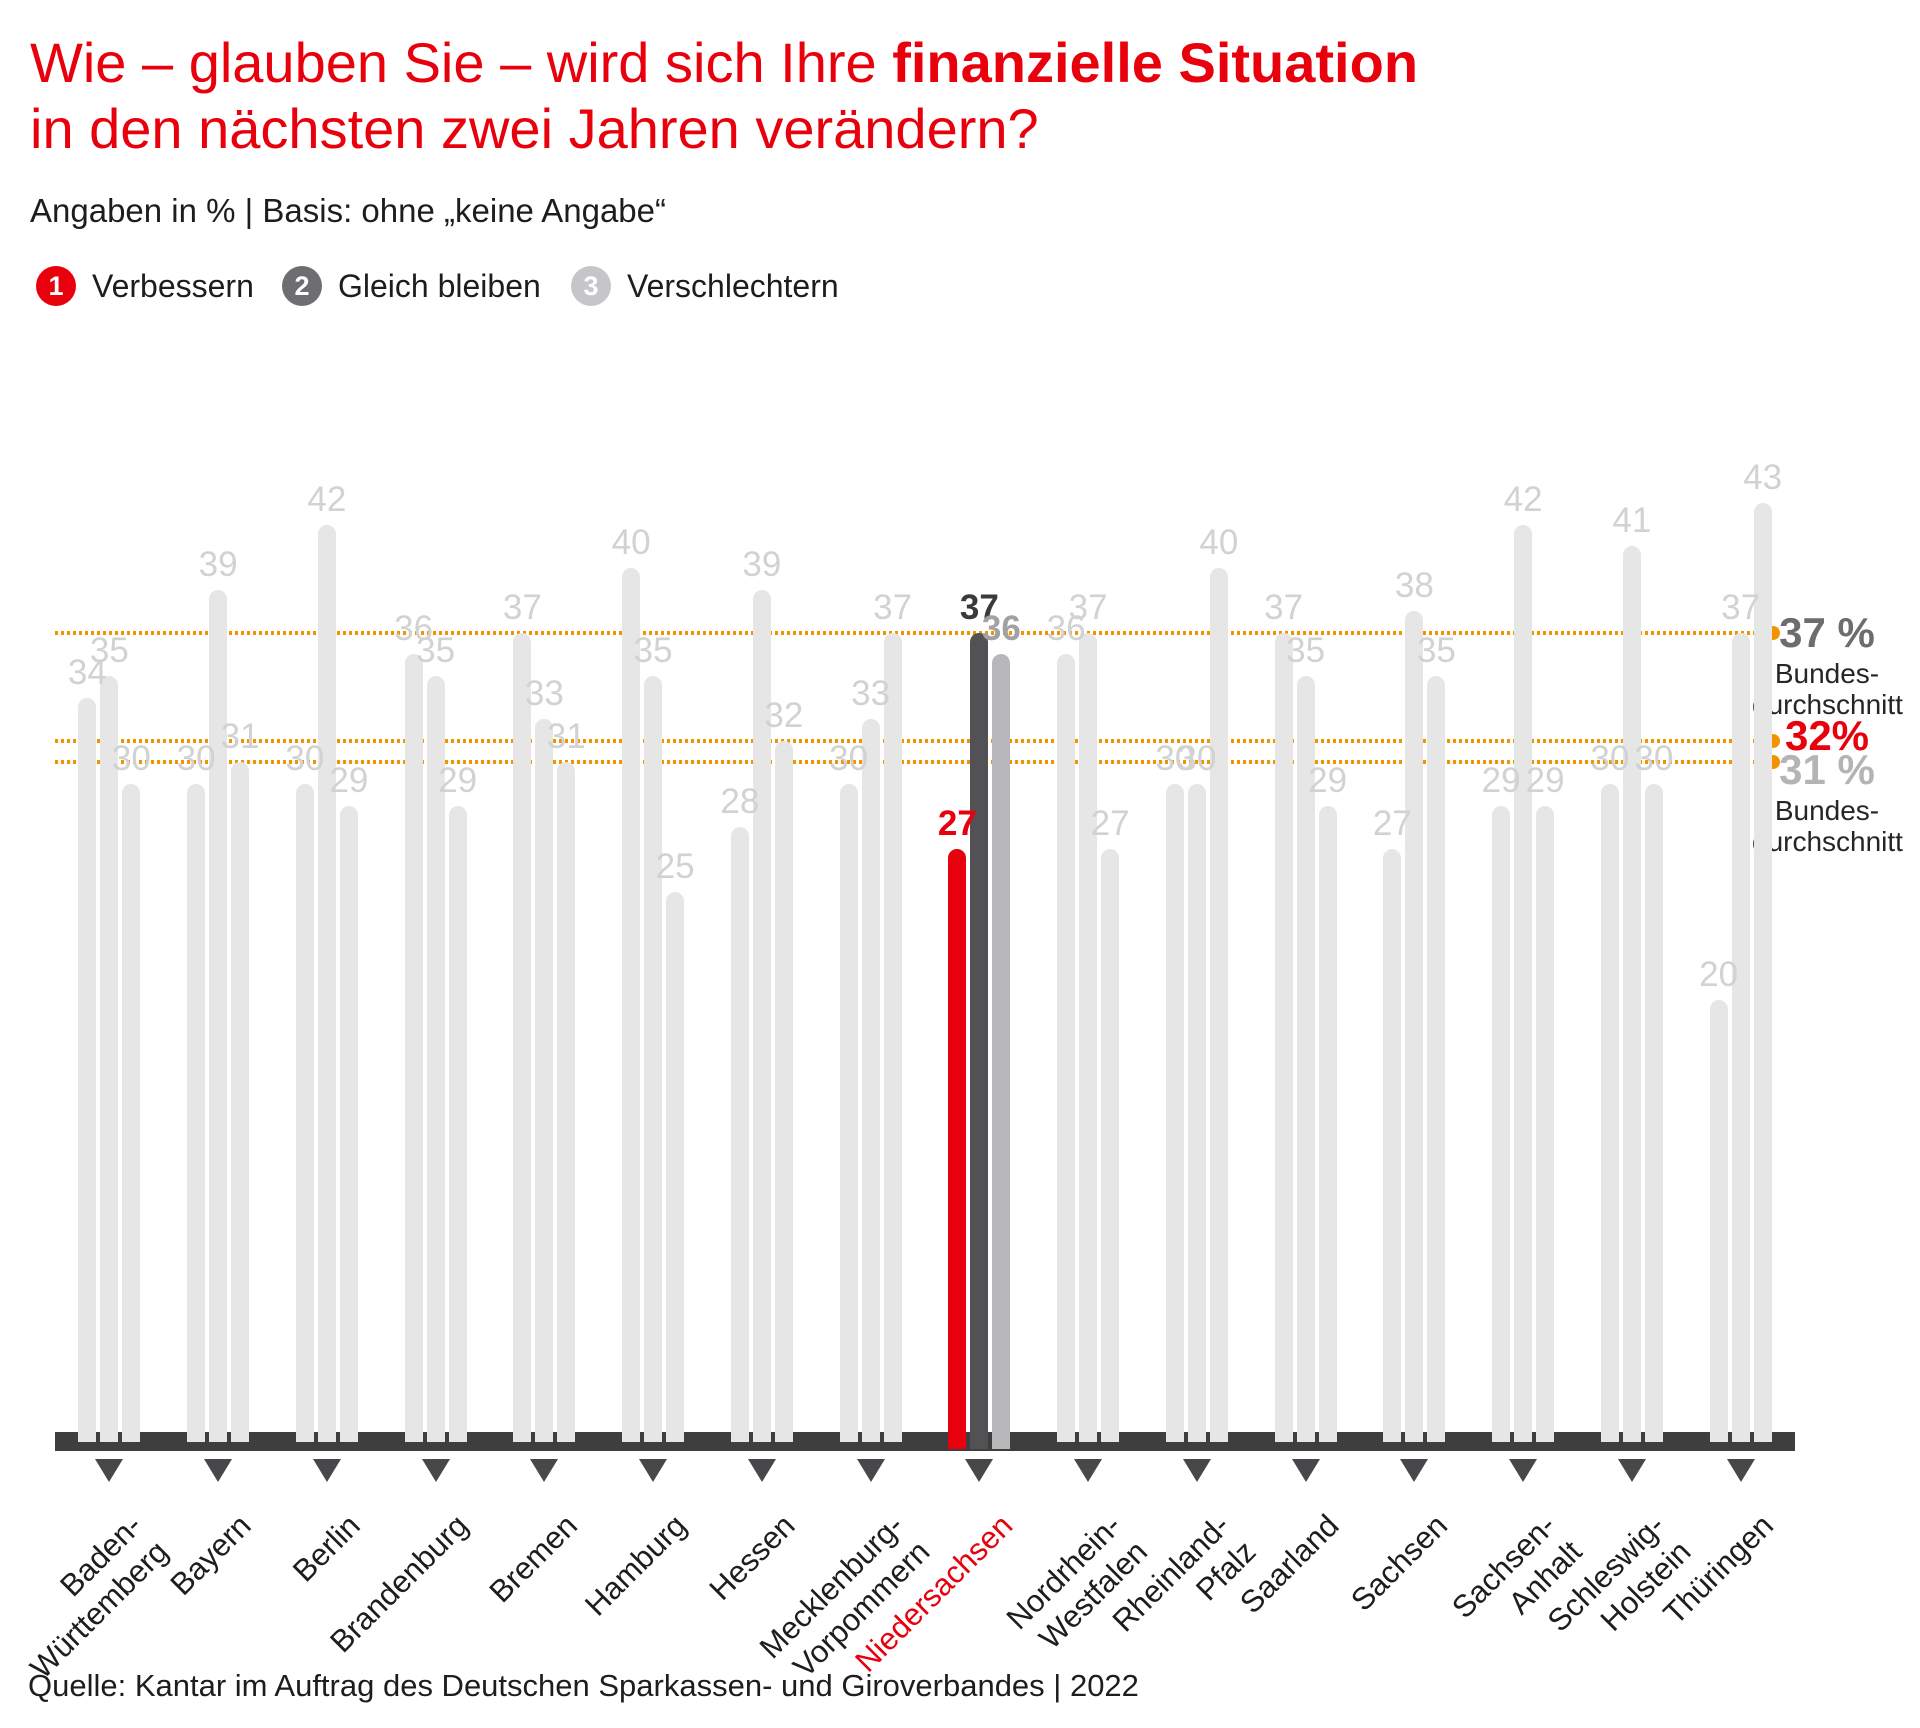 The image size is (1920, 1728). I want to click on bar-value-label: 29, so click(1328, 780).